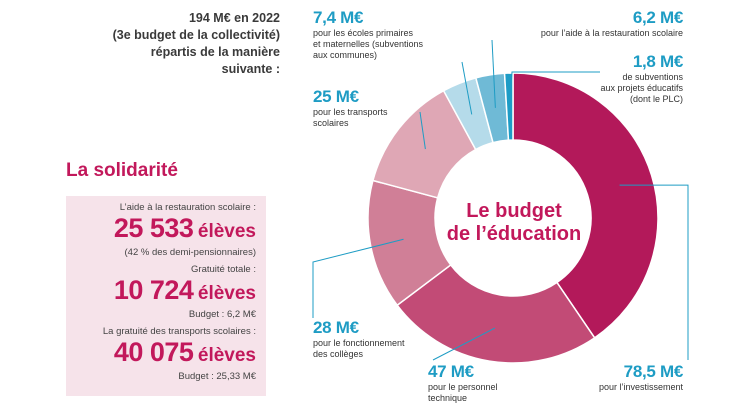 The width and height of the screenshot is (745, 419). What do you see at coordinates (336, 327) in the screenshot?
I see `slice-value-label: 28 M€` at bounding box center [336, 327].